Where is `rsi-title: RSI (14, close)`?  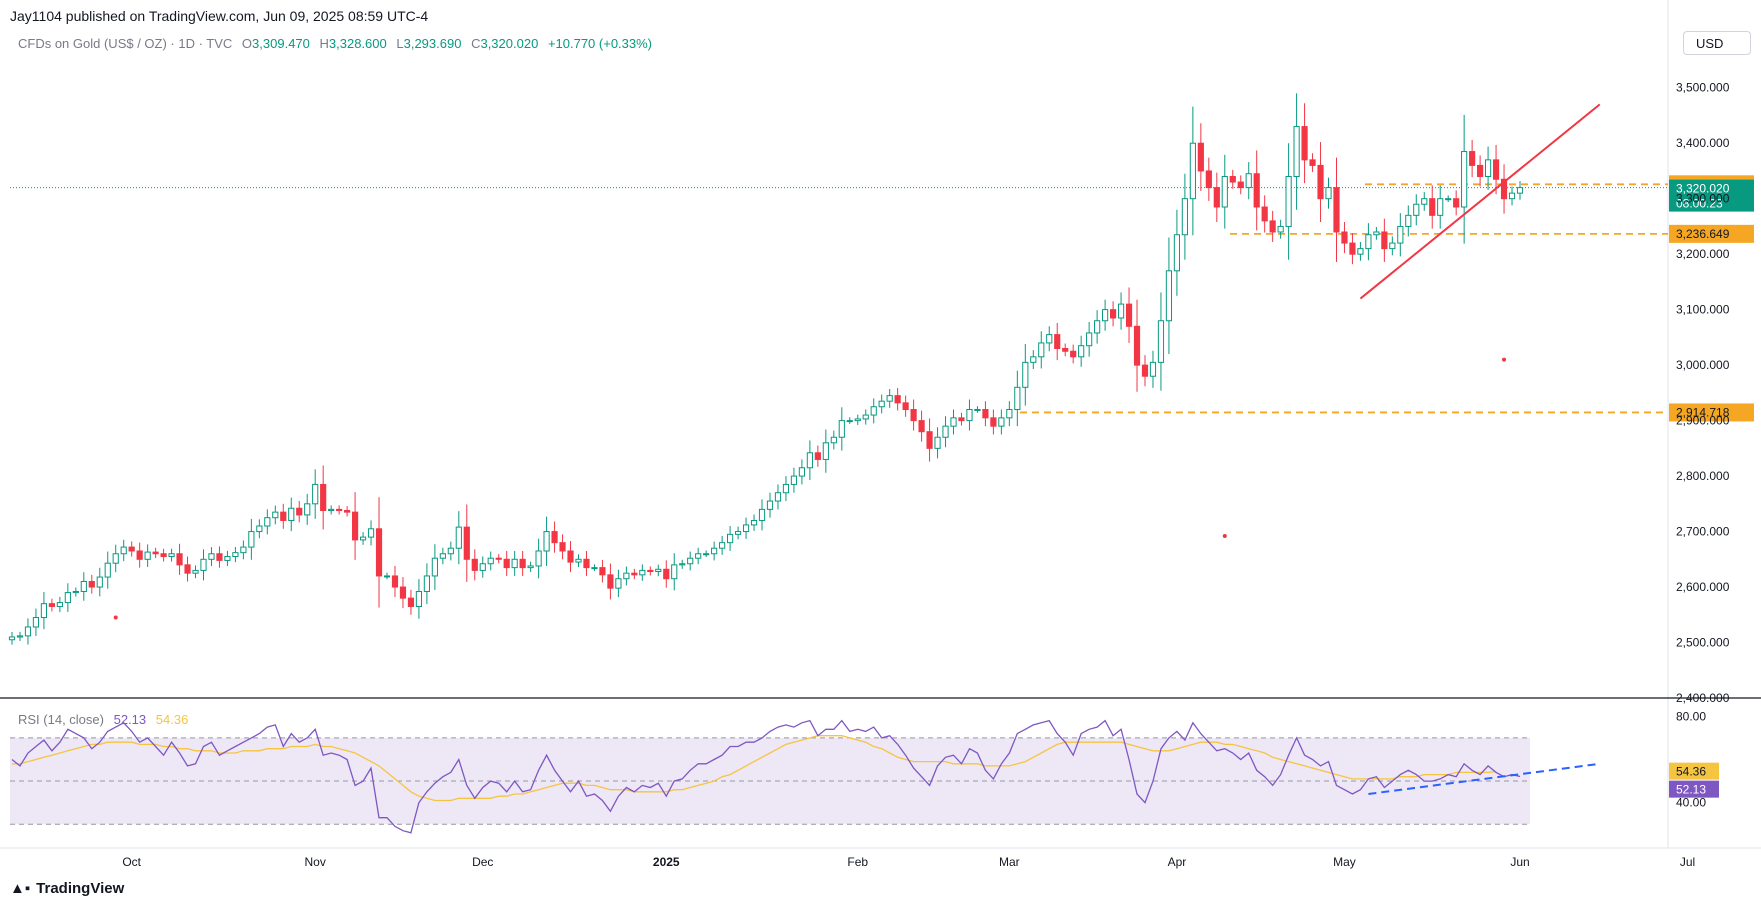
rsi-title: RSI (14, close) is located at coordinates (61, 719).